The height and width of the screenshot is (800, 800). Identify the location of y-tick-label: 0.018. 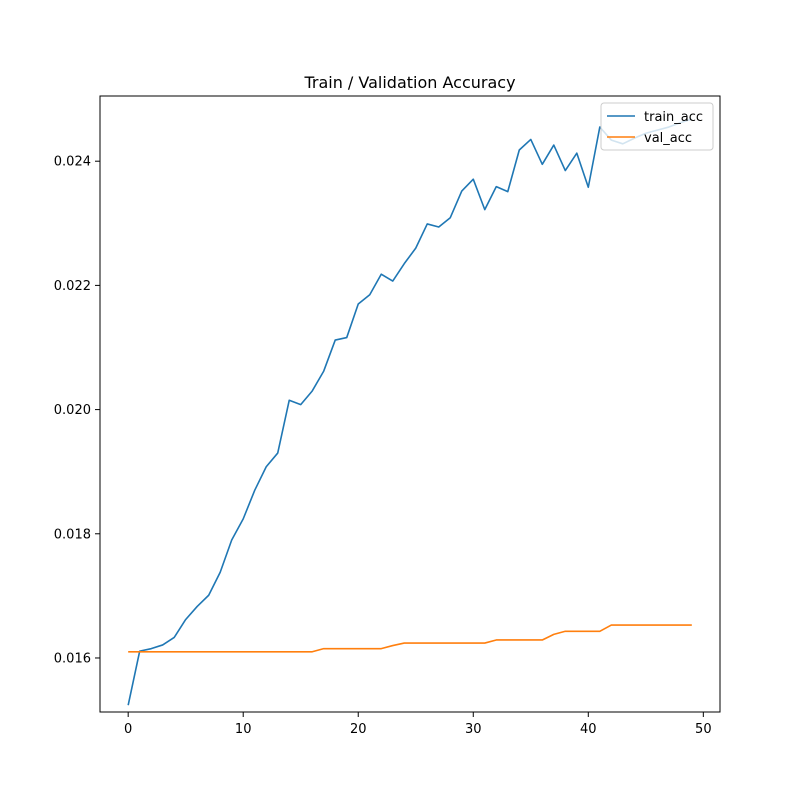
(72, 534).